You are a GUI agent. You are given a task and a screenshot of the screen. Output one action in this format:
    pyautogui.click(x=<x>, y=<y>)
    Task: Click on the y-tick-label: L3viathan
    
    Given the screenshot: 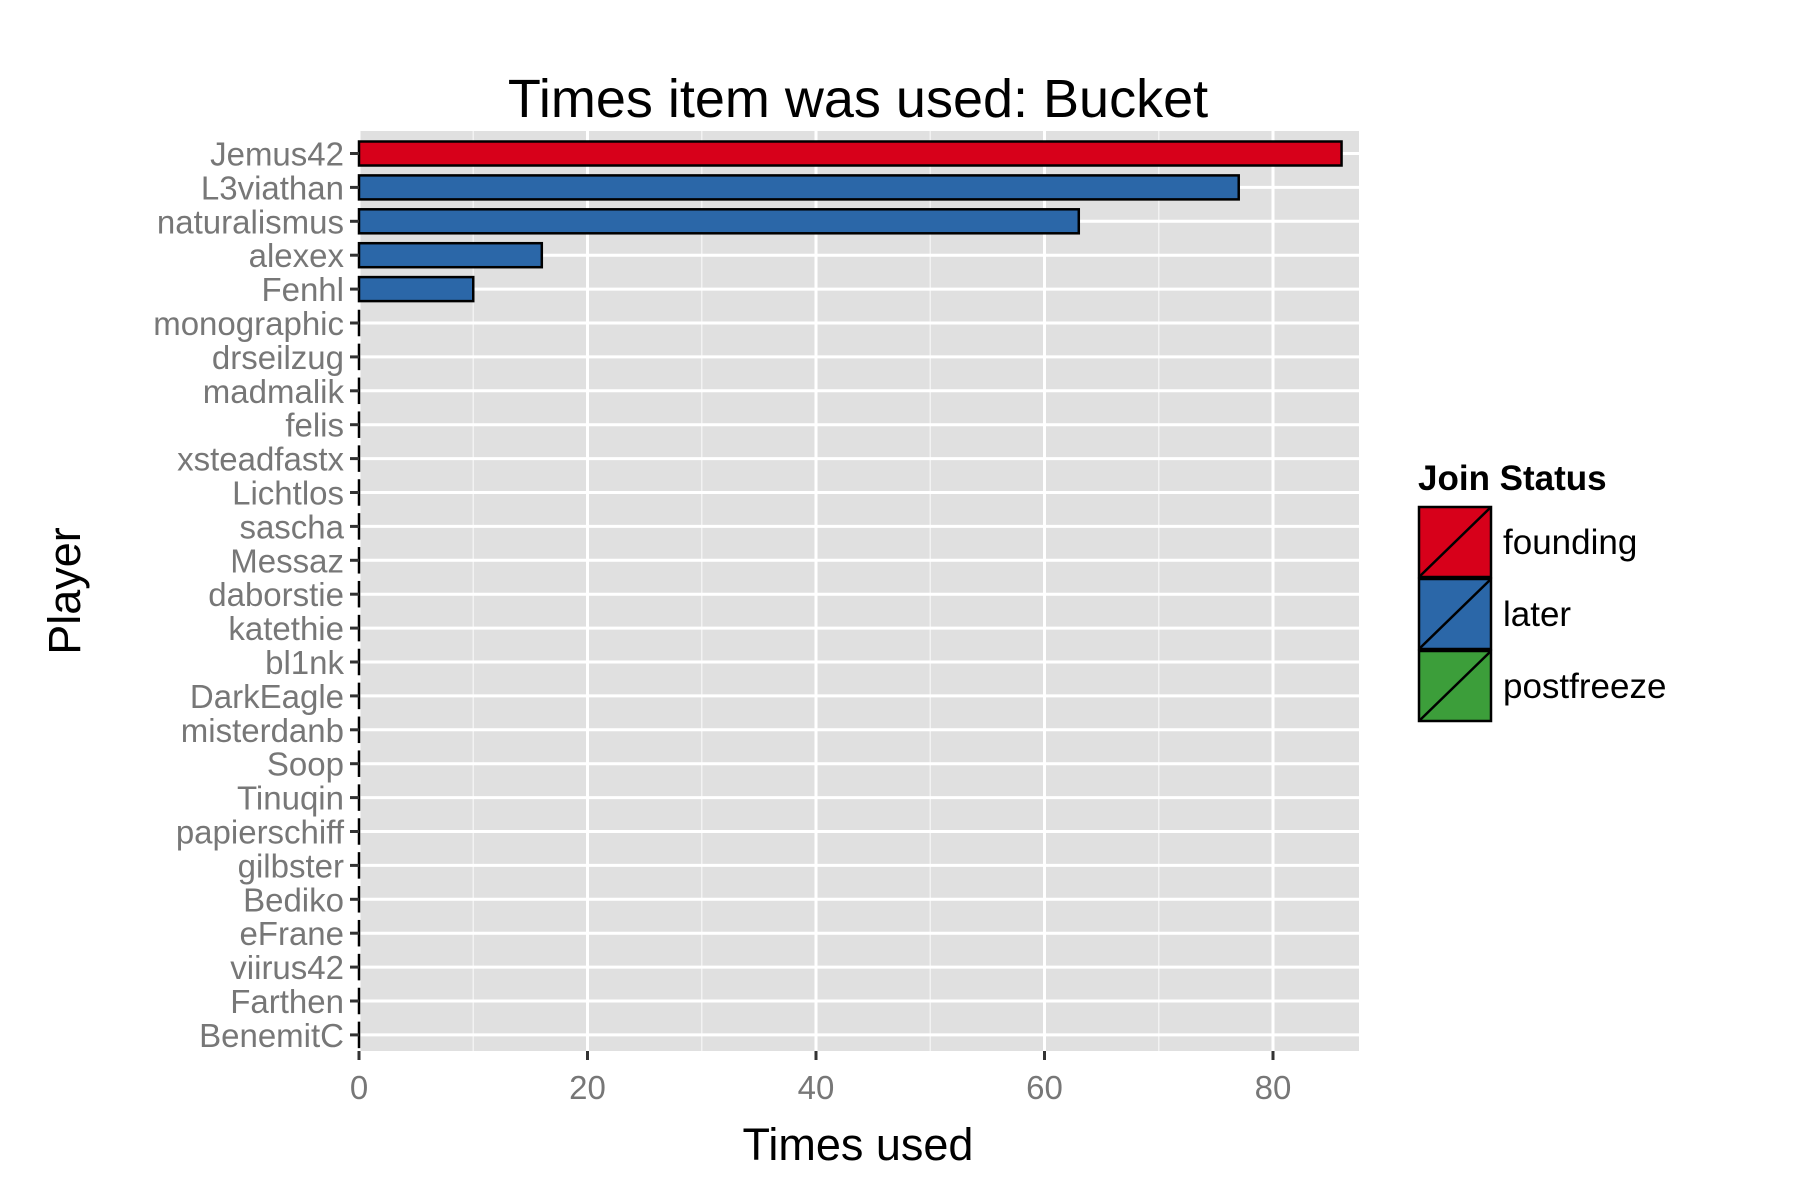 What is the action you would take?
    pyautogui.click(x=272, y=187)
    